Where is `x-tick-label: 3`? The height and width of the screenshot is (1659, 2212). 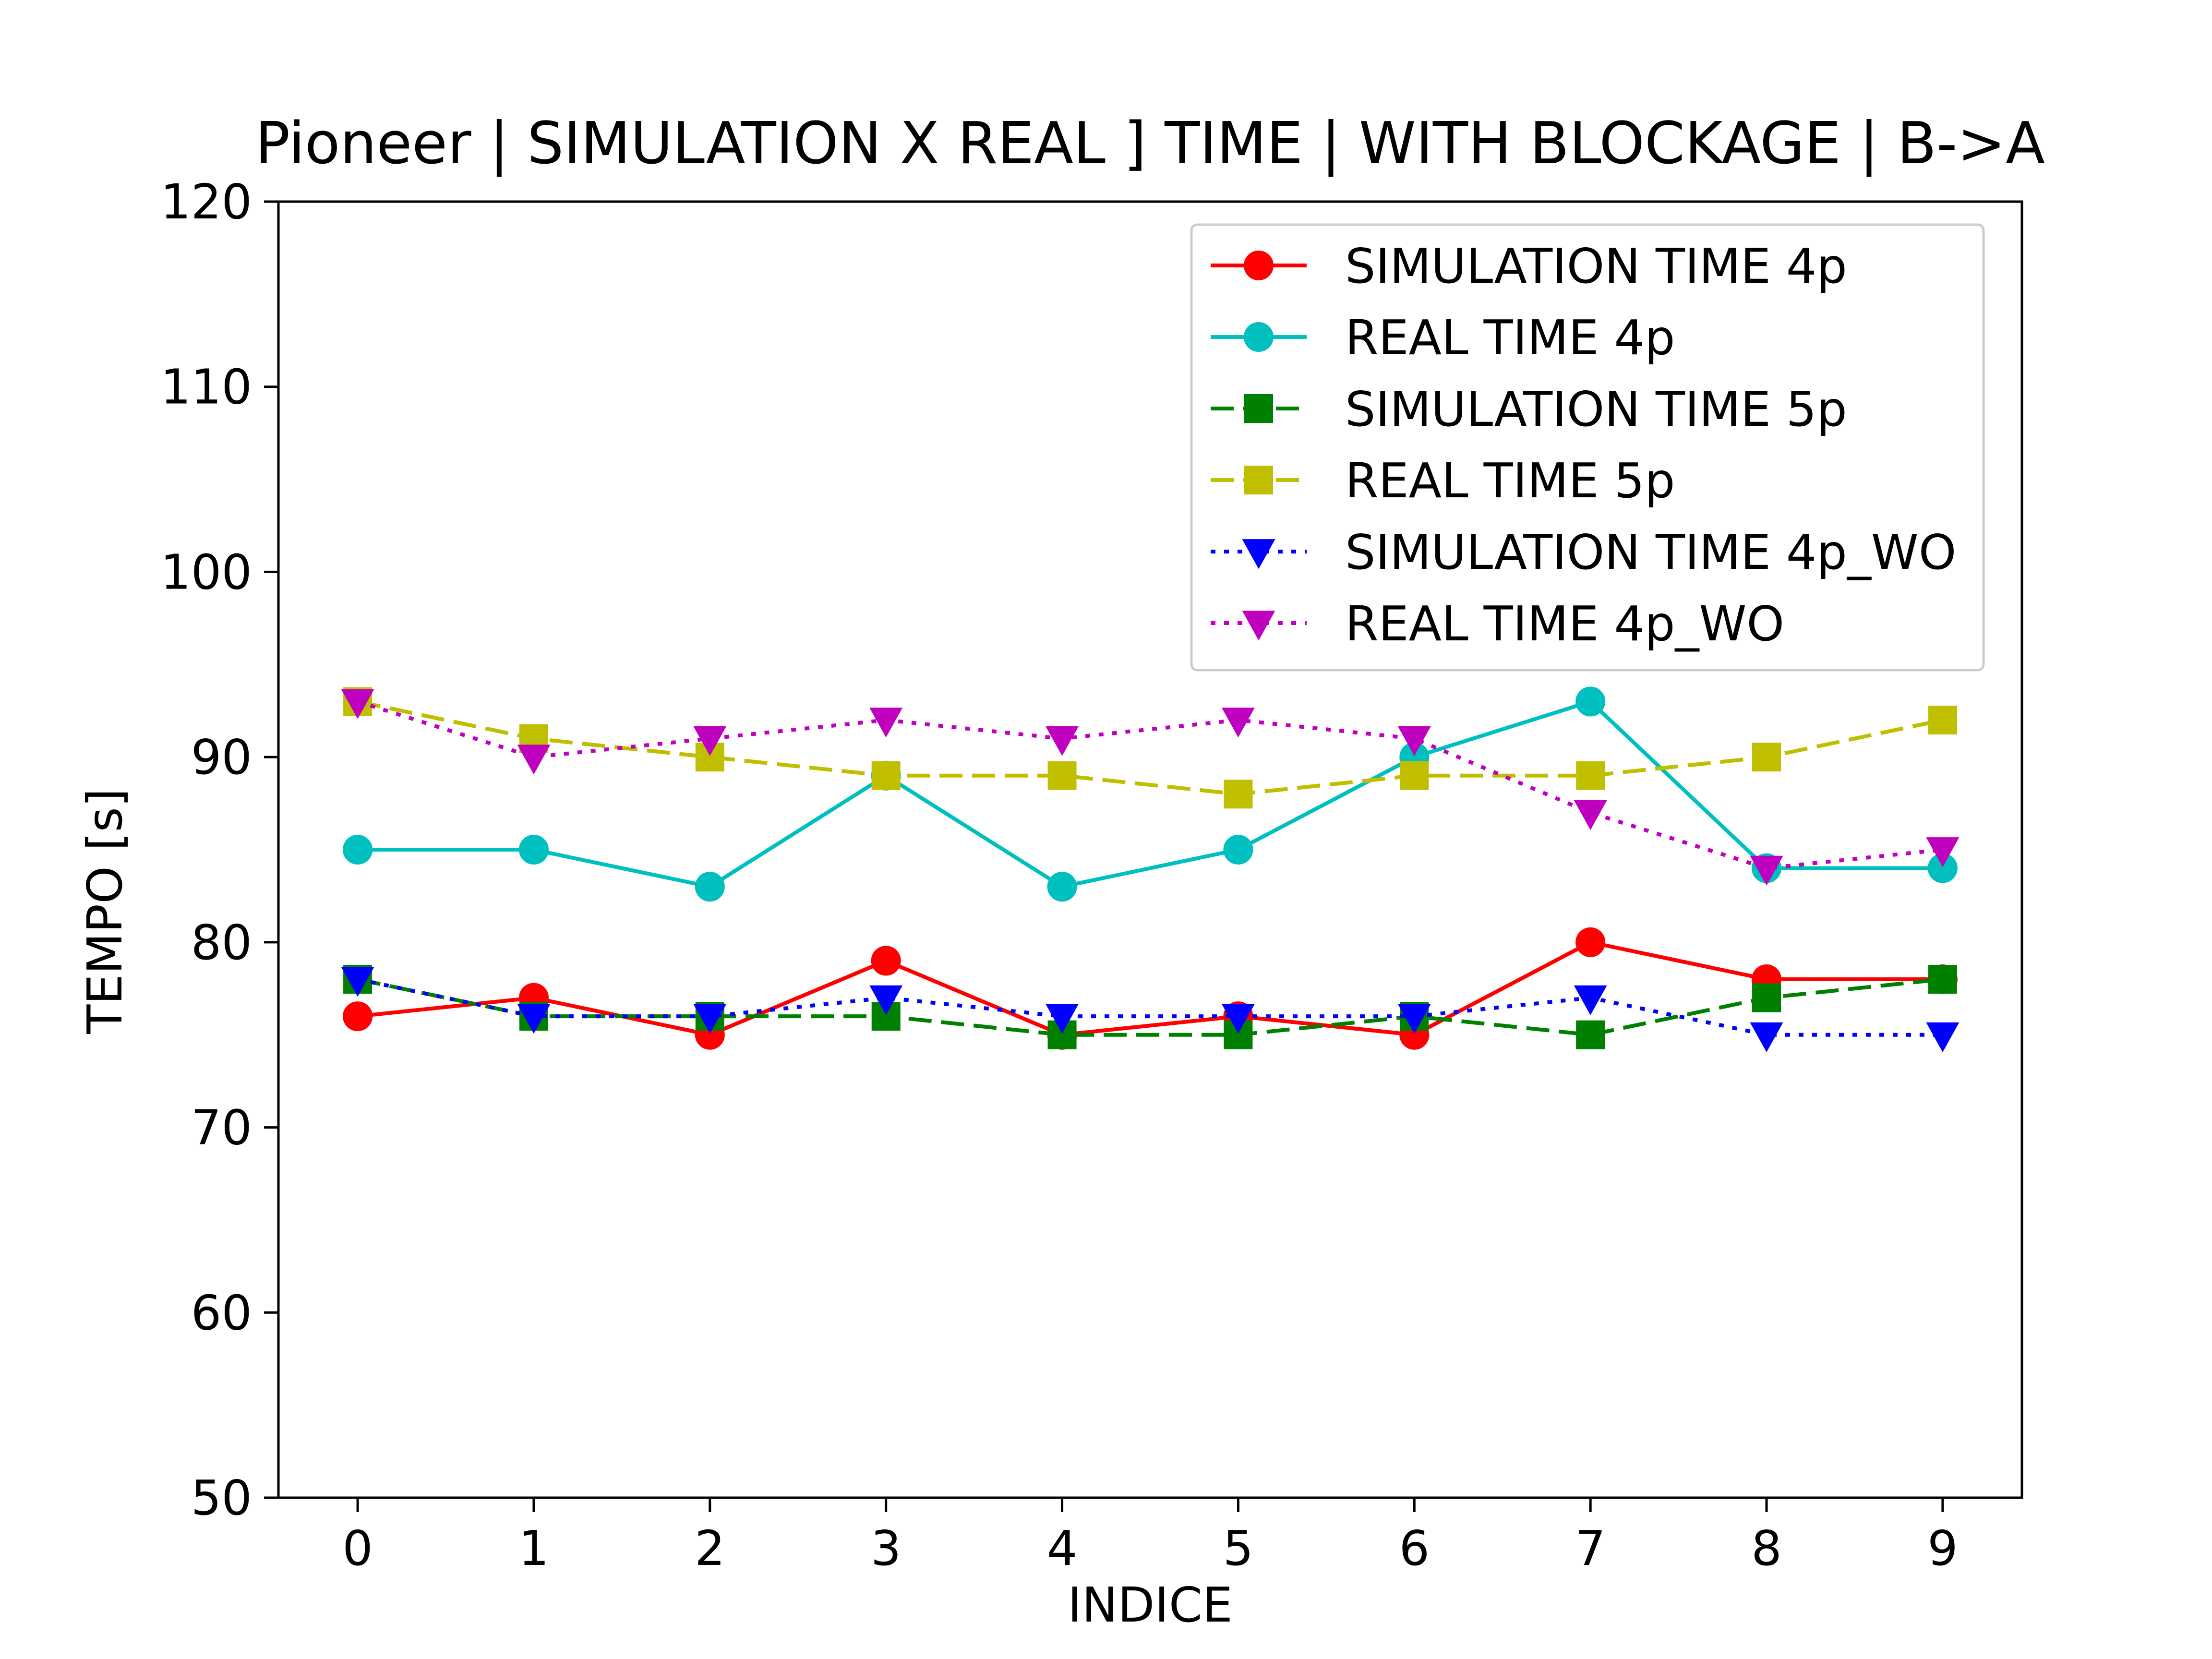
x-tick-label: 3 is located at coordinates (886, 1548).